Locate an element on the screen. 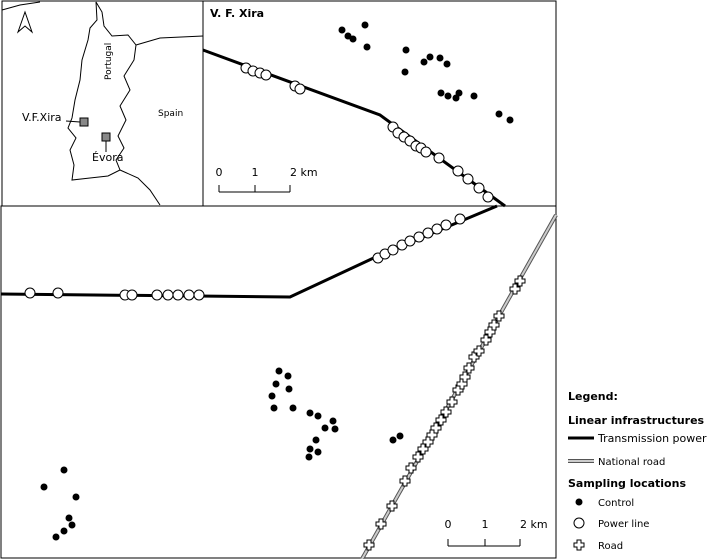 The width and height of the screenshot is (710, 559). spain-border is located at coordinates (102, 103).